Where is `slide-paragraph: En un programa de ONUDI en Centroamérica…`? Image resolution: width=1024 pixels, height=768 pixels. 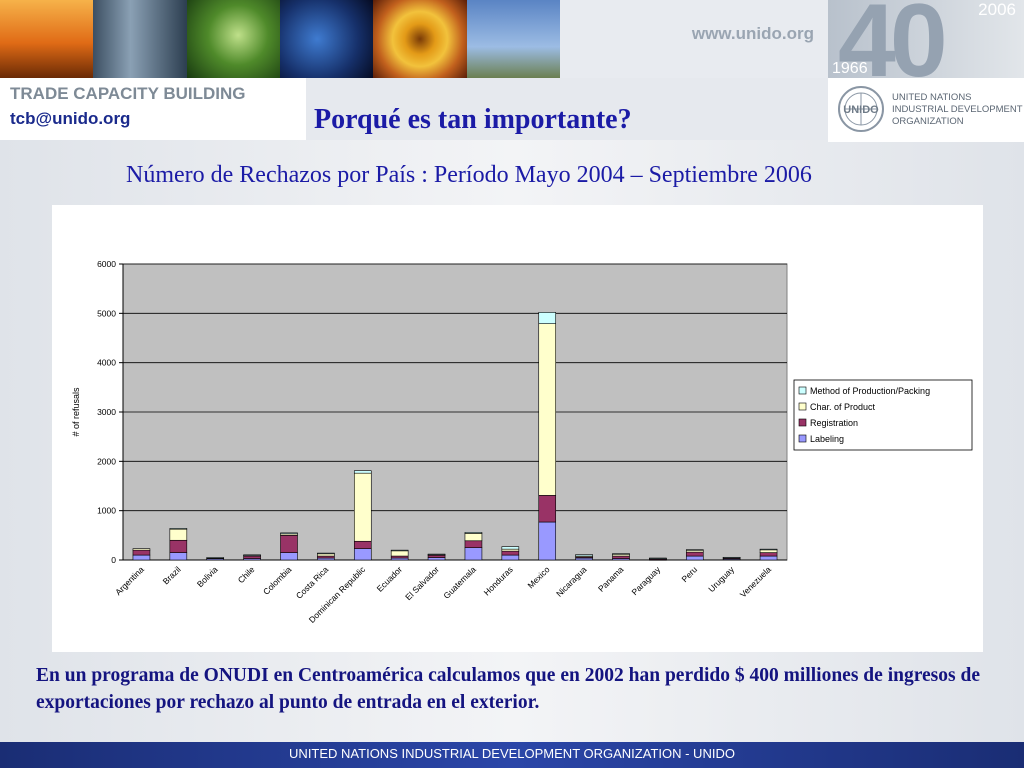
slide-paragraph: En un programa de ONUDI en Centroamérica… is located at coordinates (508, 689).